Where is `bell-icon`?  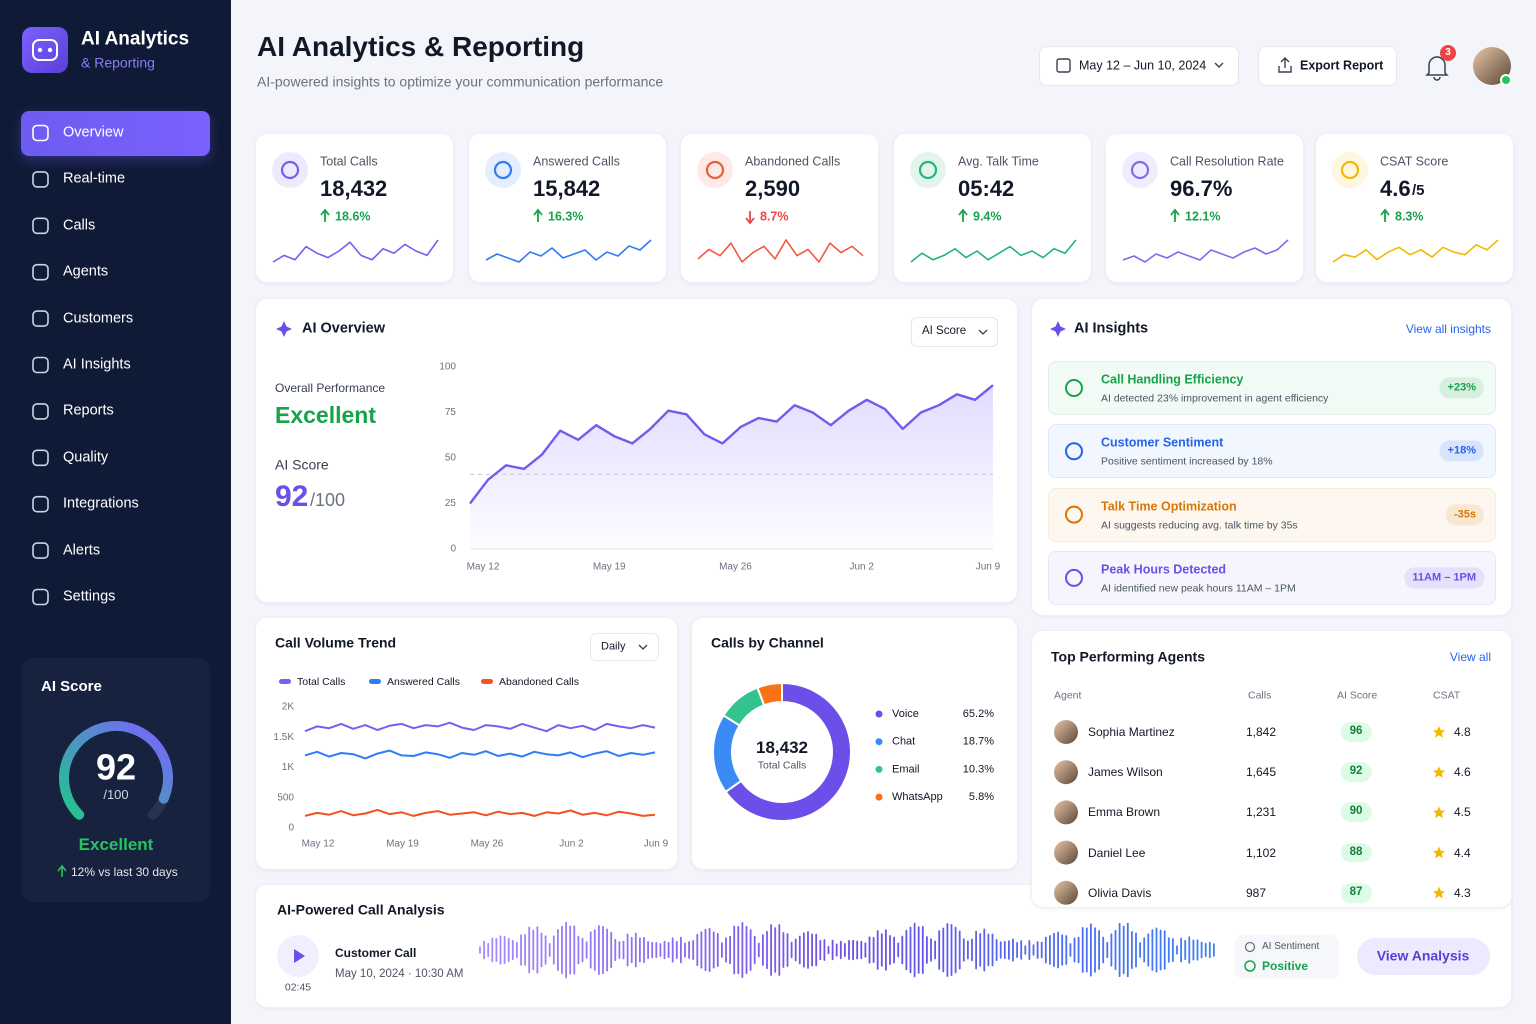
bell-icon is located at coordinates (1437, 68).